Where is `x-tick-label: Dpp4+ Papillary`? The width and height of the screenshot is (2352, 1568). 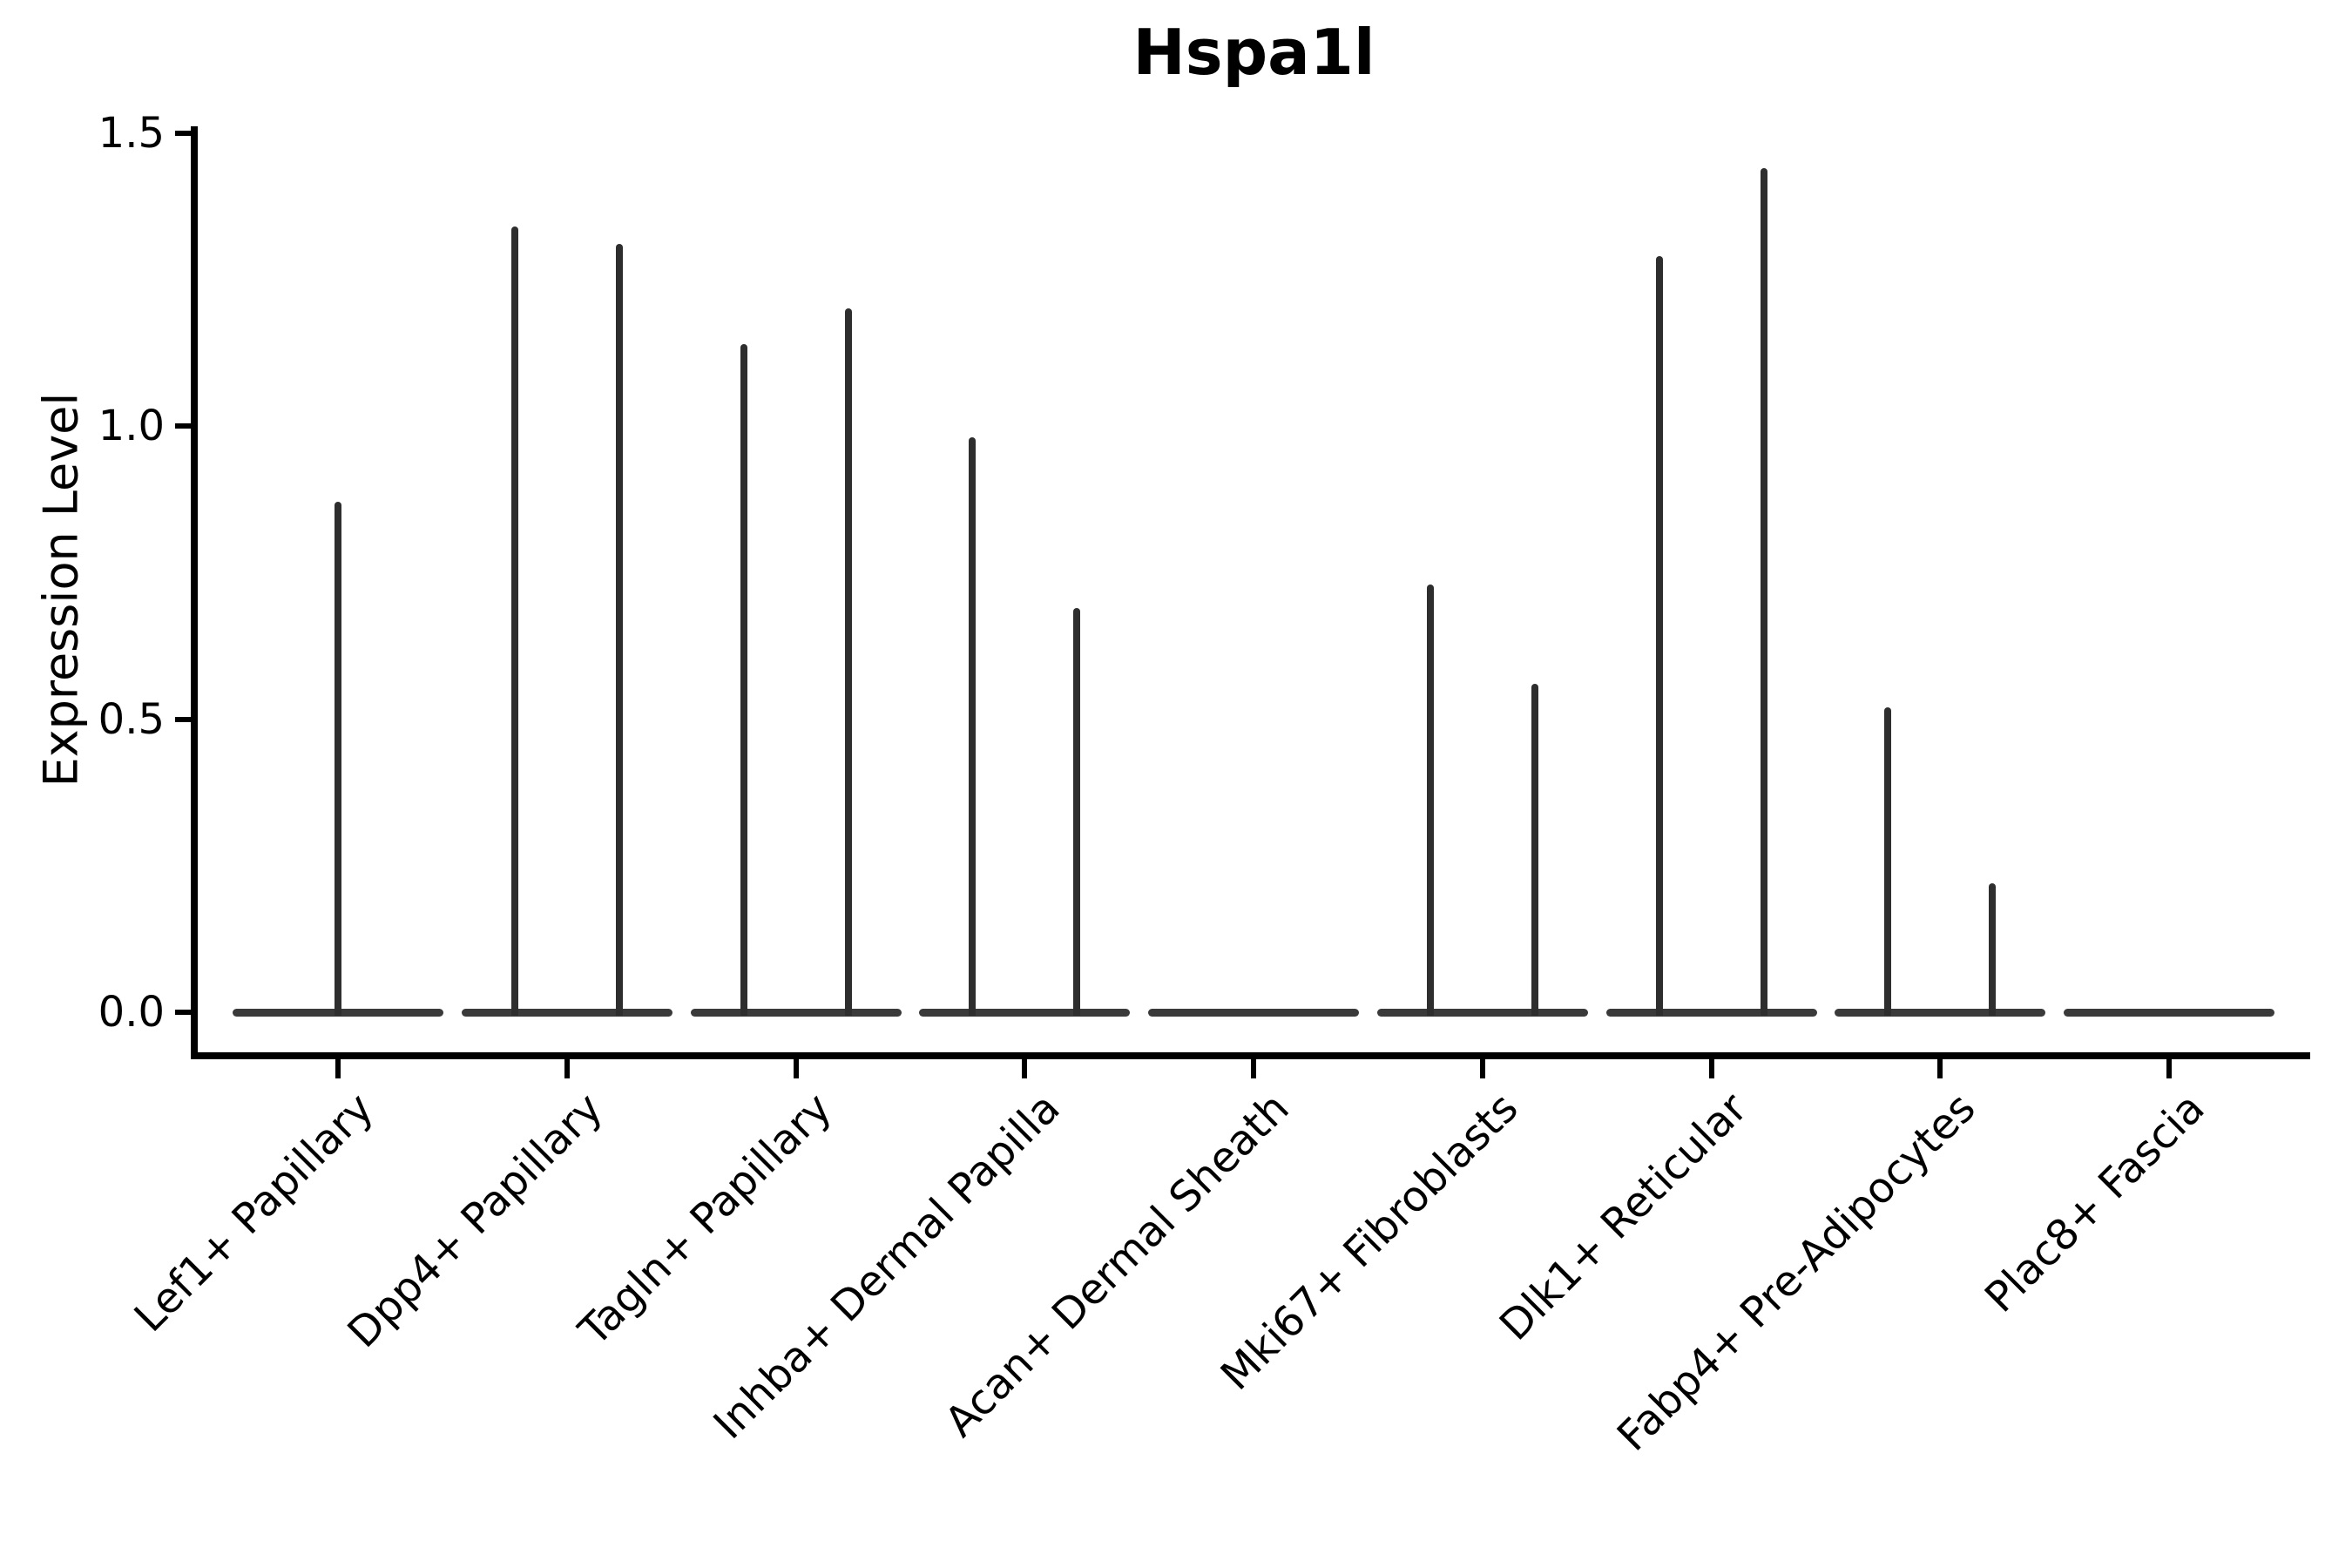 x-tick-label: Dpp4+ Papillary is located at coordinates (475, 1221).